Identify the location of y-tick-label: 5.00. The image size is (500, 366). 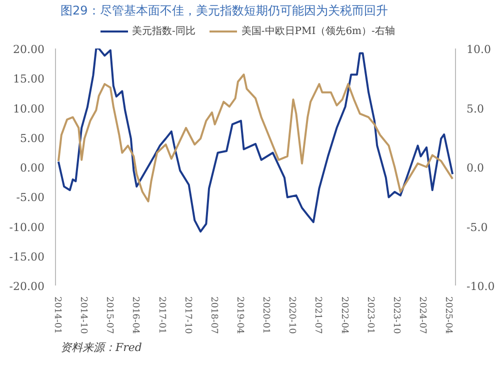
(32, 138).